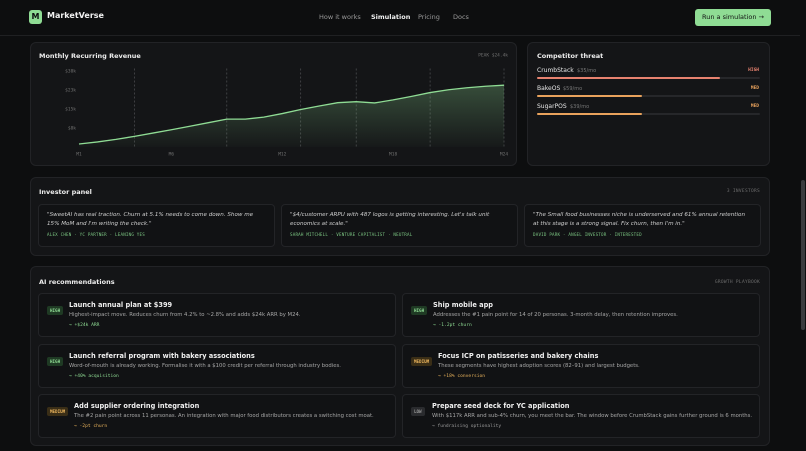  I want to click on playbook-tag: GROWTH PLAYBOOK, so click(737, 282).